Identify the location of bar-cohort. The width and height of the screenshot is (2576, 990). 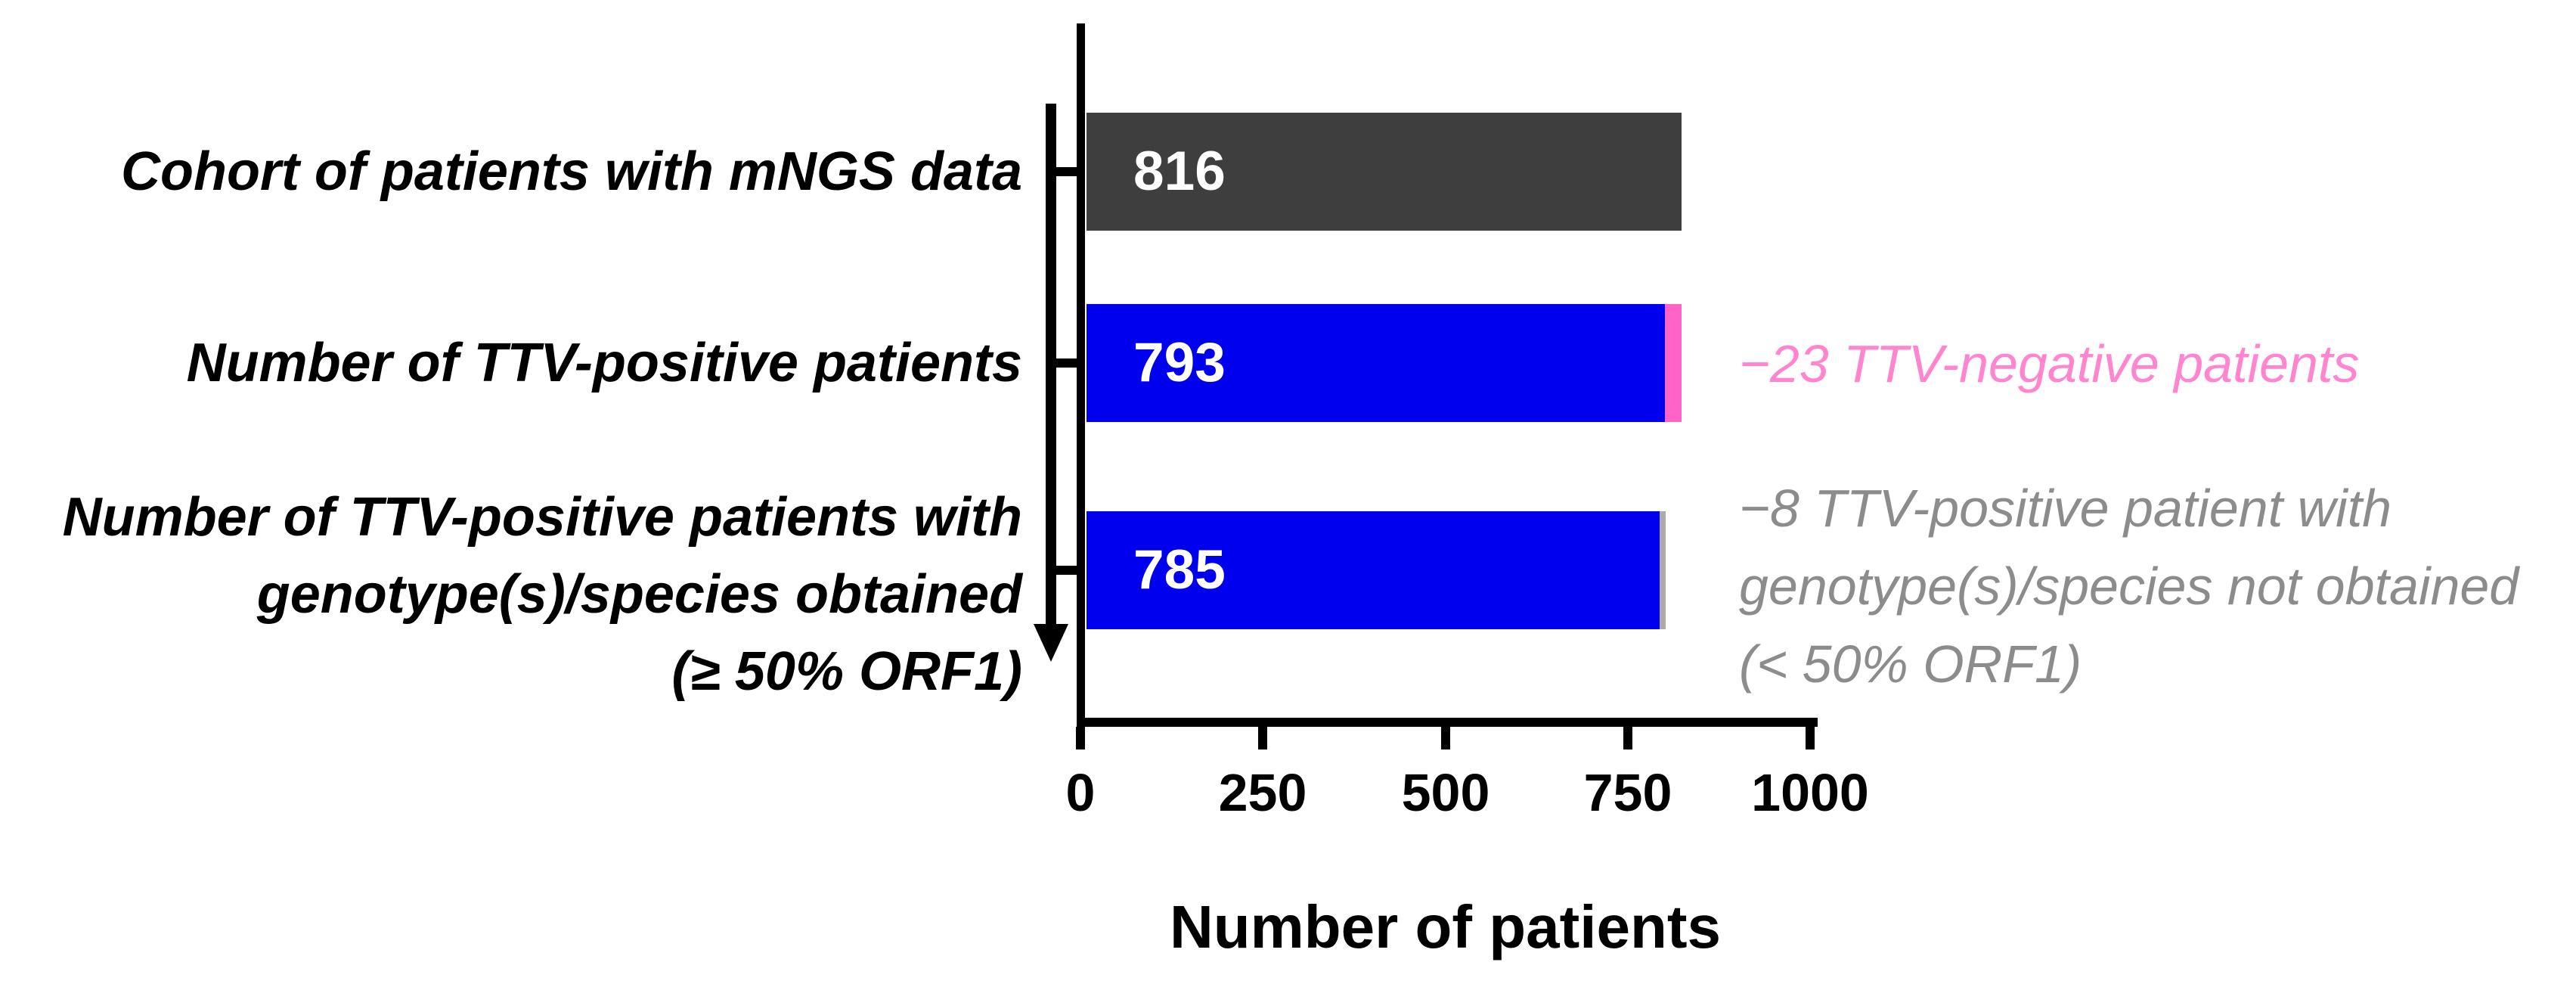
(1384, 172).